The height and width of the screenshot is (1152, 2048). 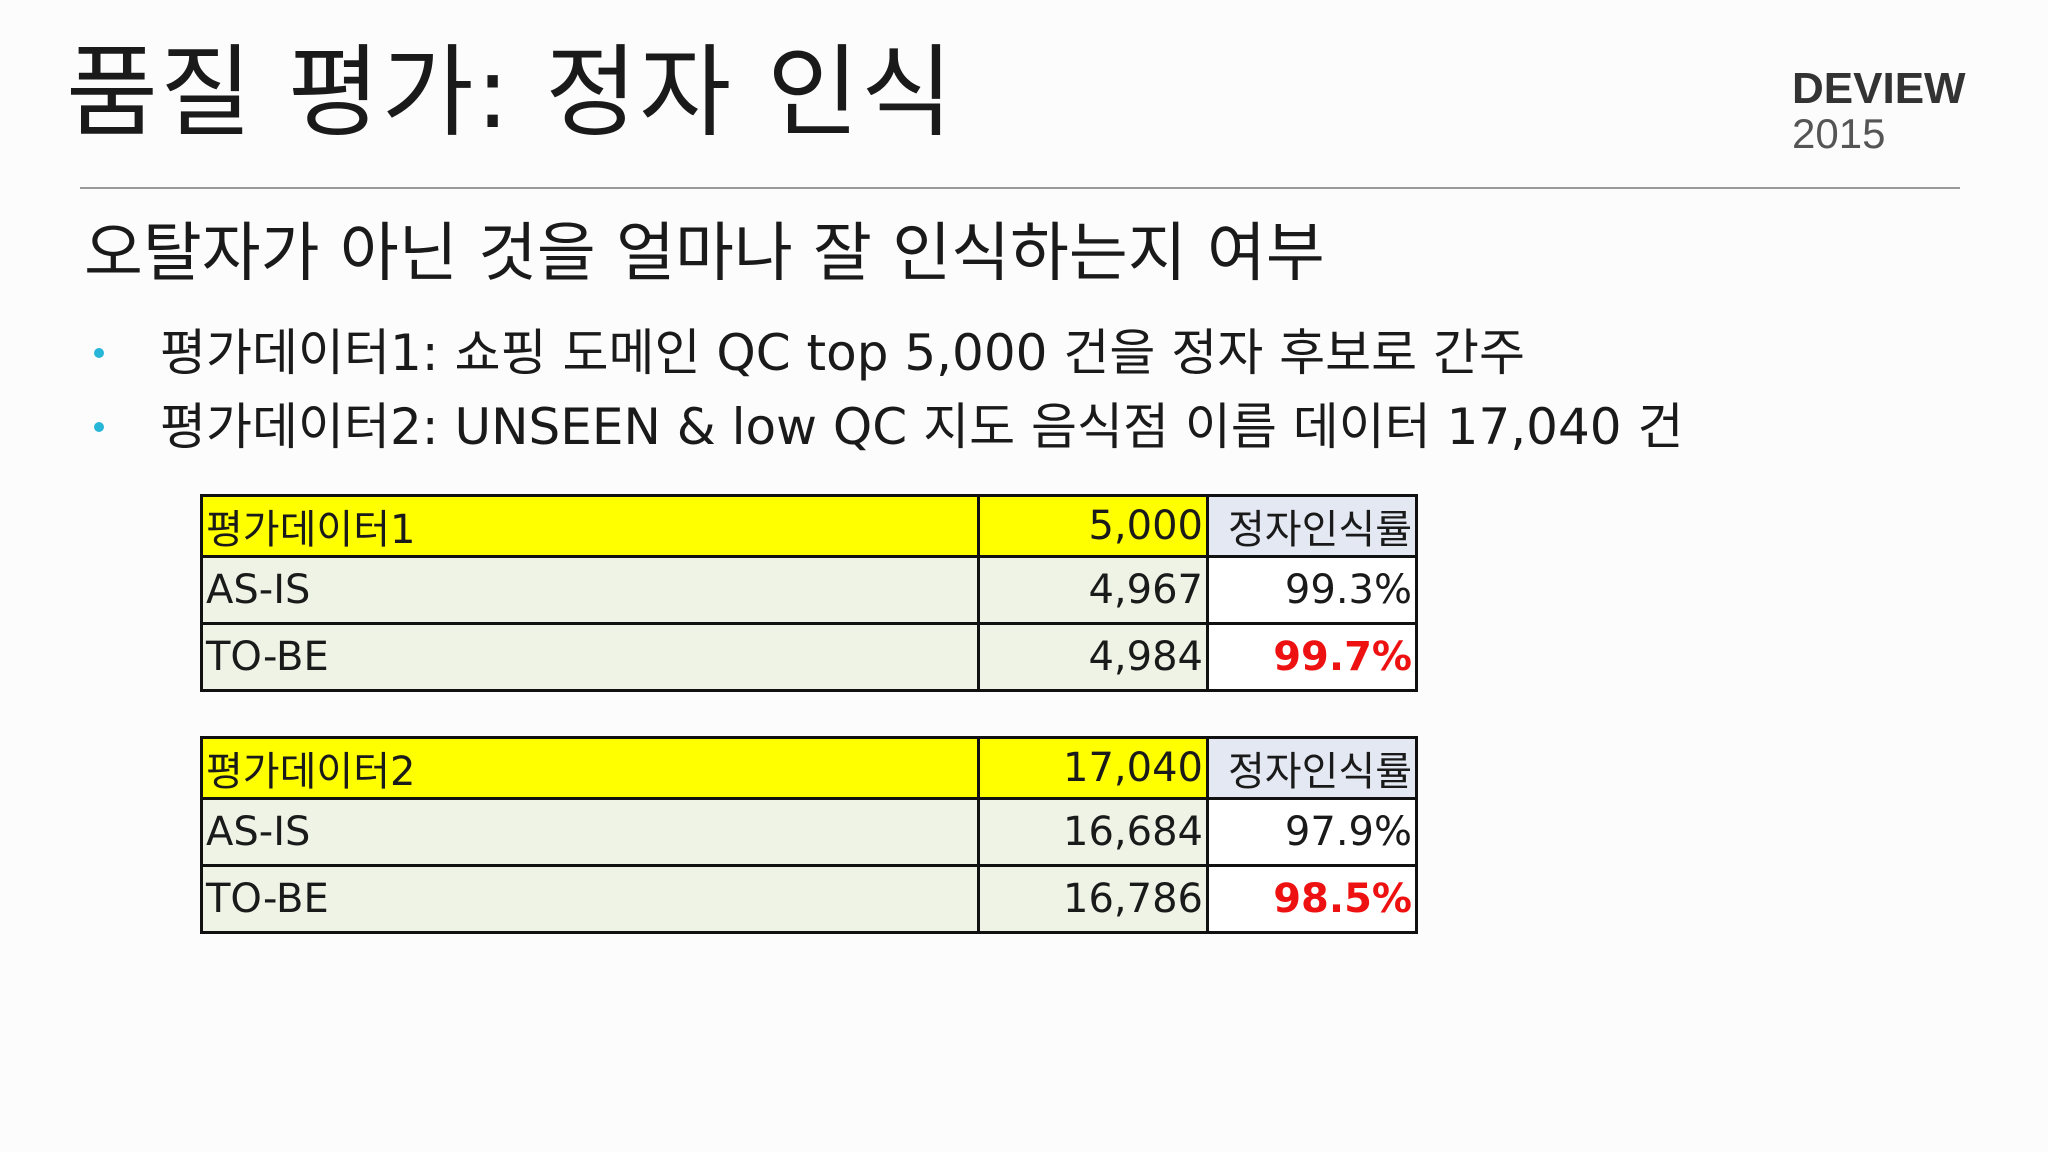 I want to click on row-rate: 97.9%, so click(x=1312, y=832).